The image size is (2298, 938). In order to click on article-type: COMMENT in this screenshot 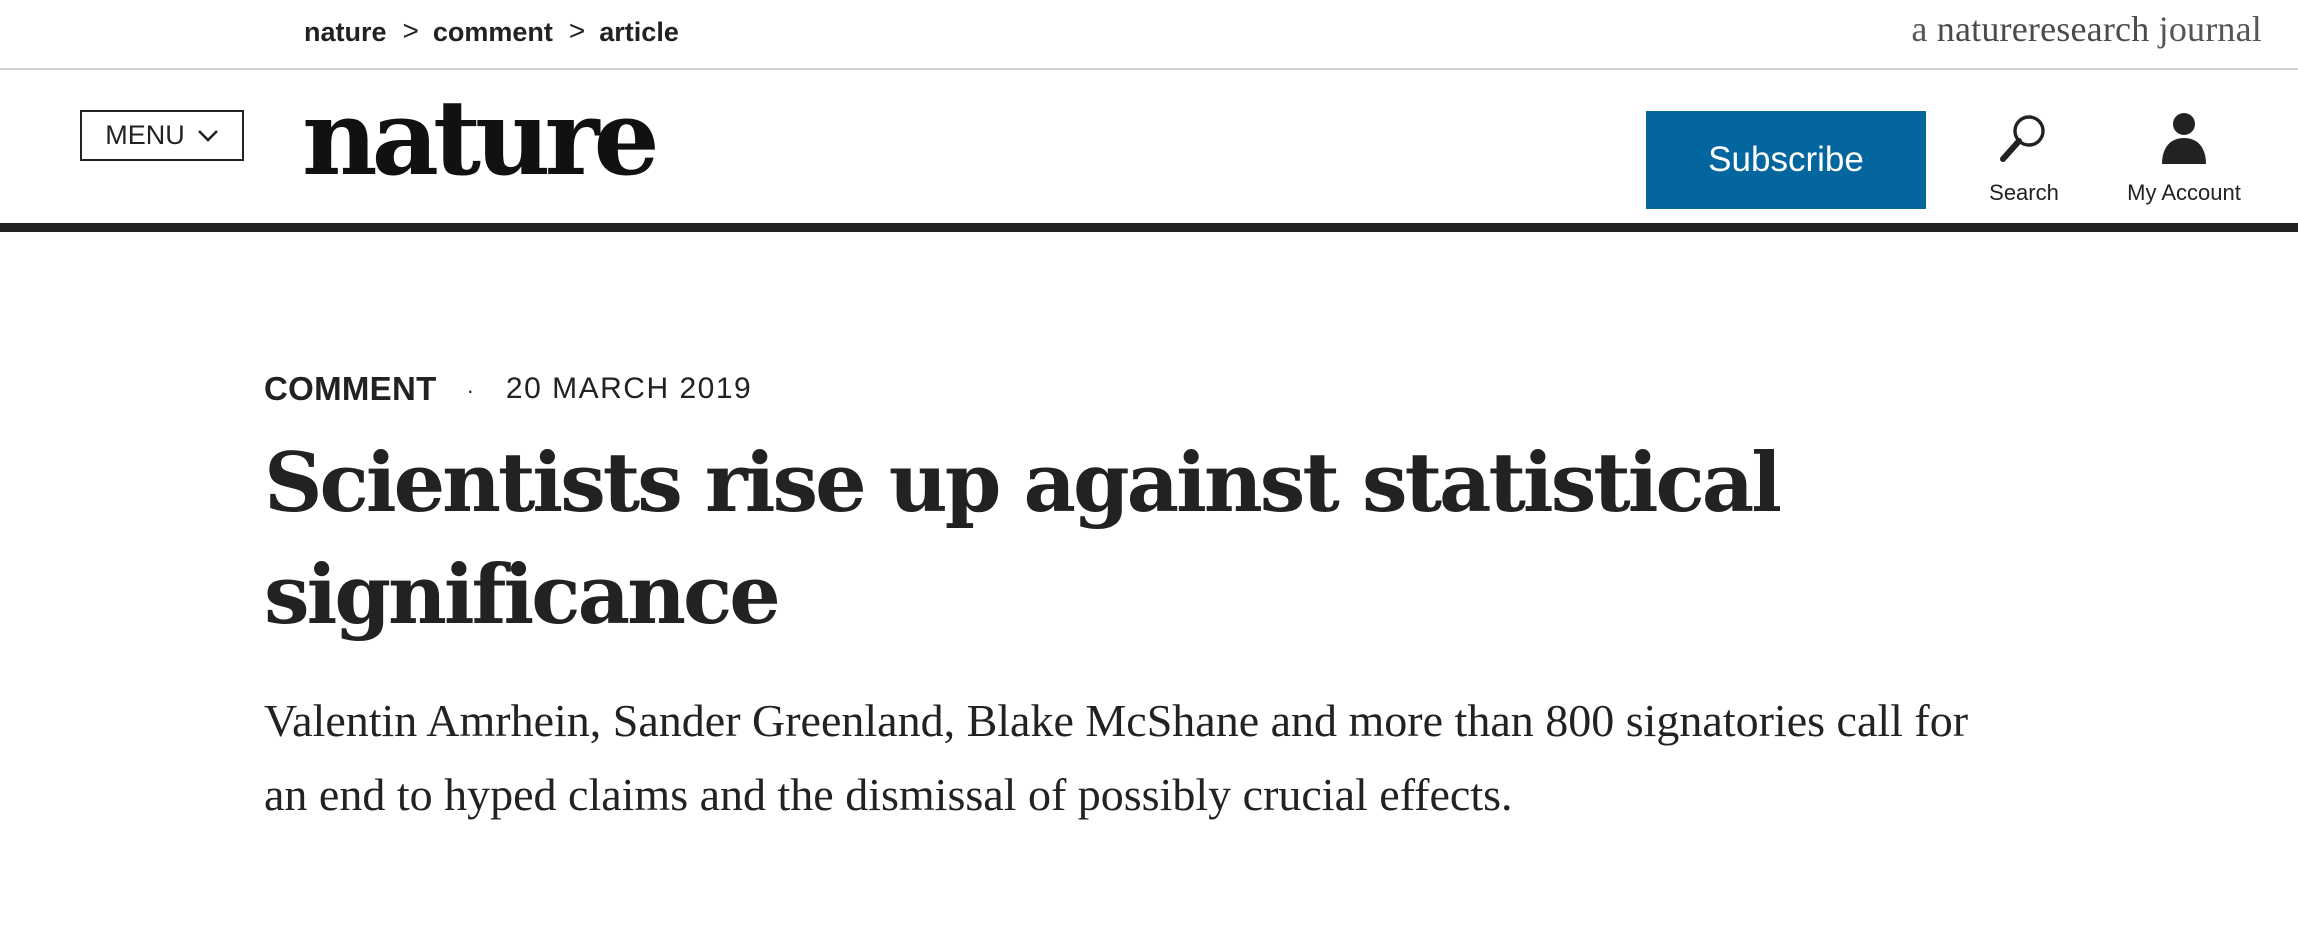, I will do `click(350, 388)`.